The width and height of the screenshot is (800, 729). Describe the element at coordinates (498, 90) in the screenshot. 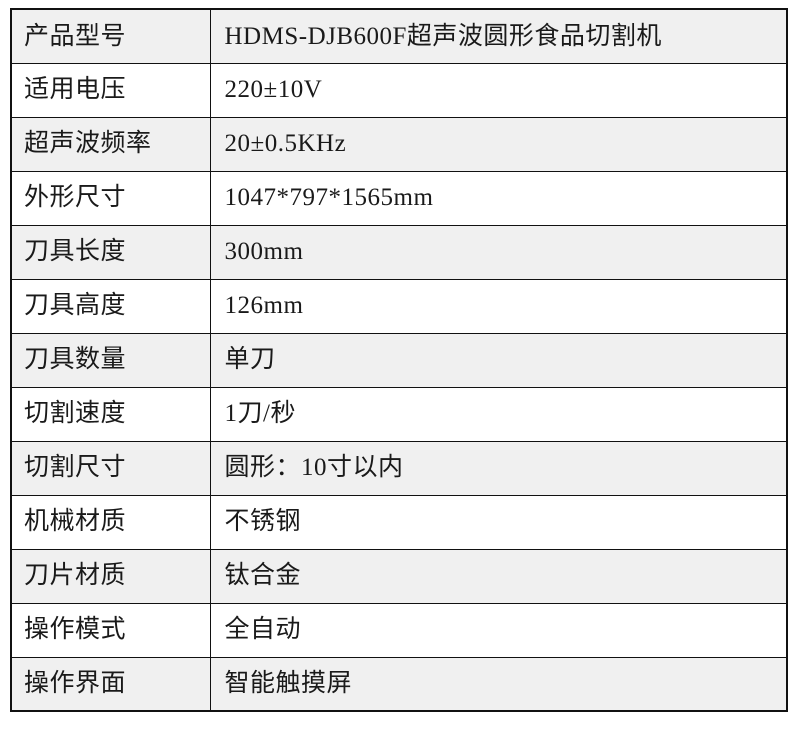

I see `spec-value-cell: 220±10V` at that location.